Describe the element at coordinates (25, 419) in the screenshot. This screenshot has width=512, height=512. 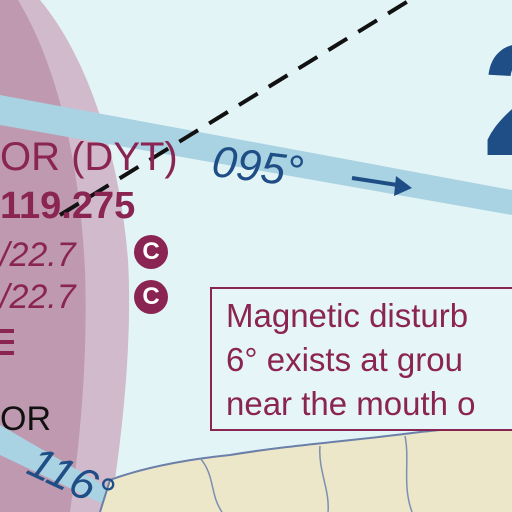
I see `partial-label-bottom: OR` at that location.